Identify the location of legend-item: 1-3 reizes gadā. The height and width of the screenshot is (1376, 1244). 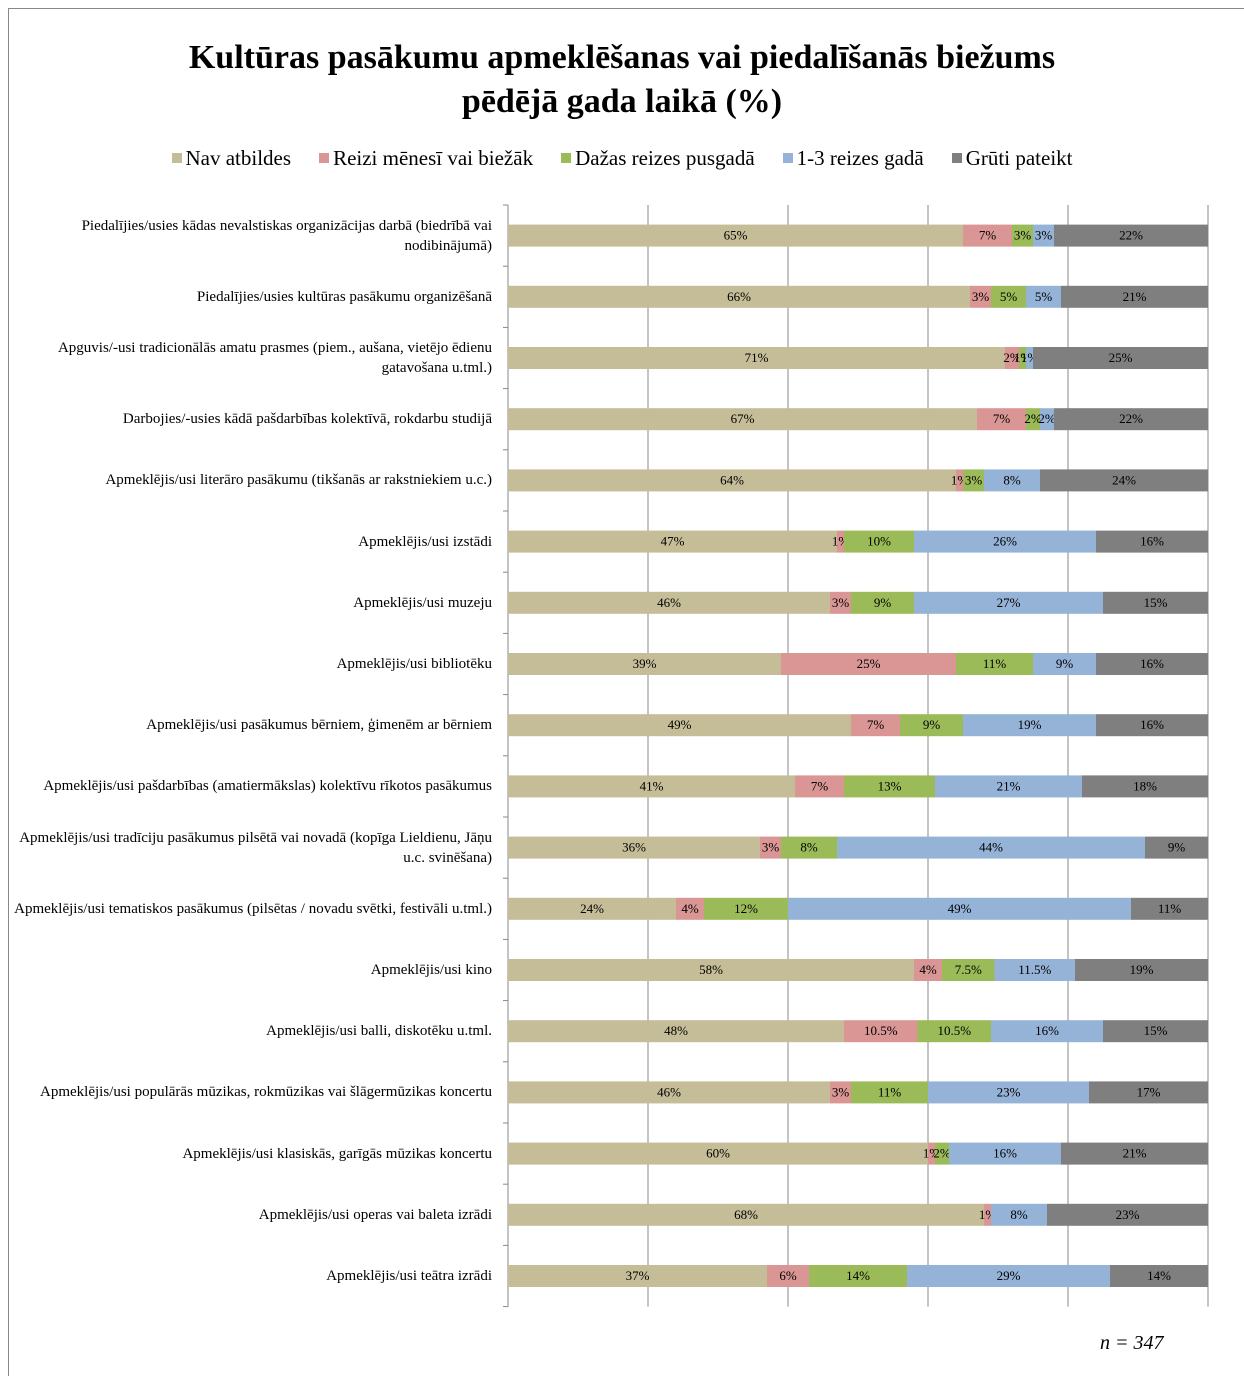
(853, 158).